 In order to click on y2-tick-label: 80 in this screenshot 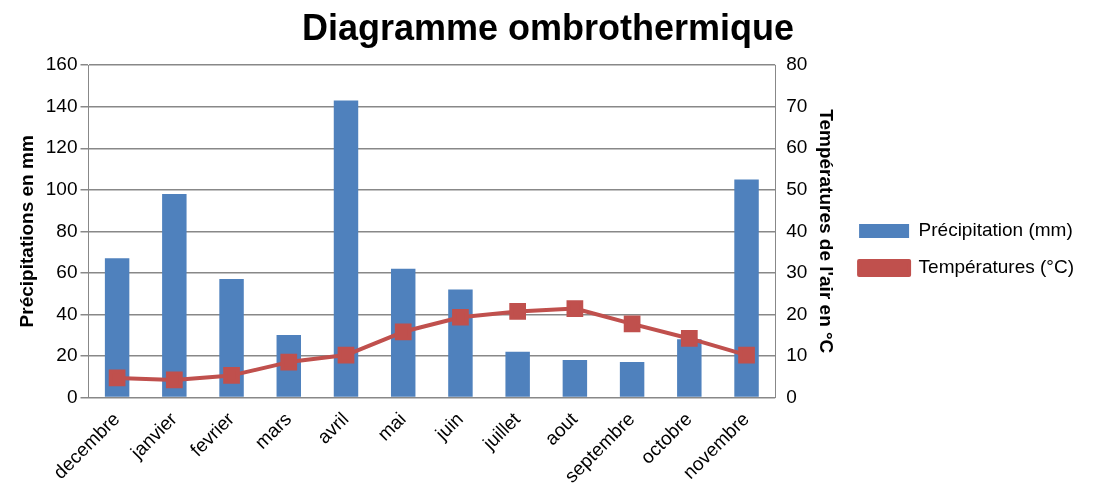, I will do `click(797, 64)`.